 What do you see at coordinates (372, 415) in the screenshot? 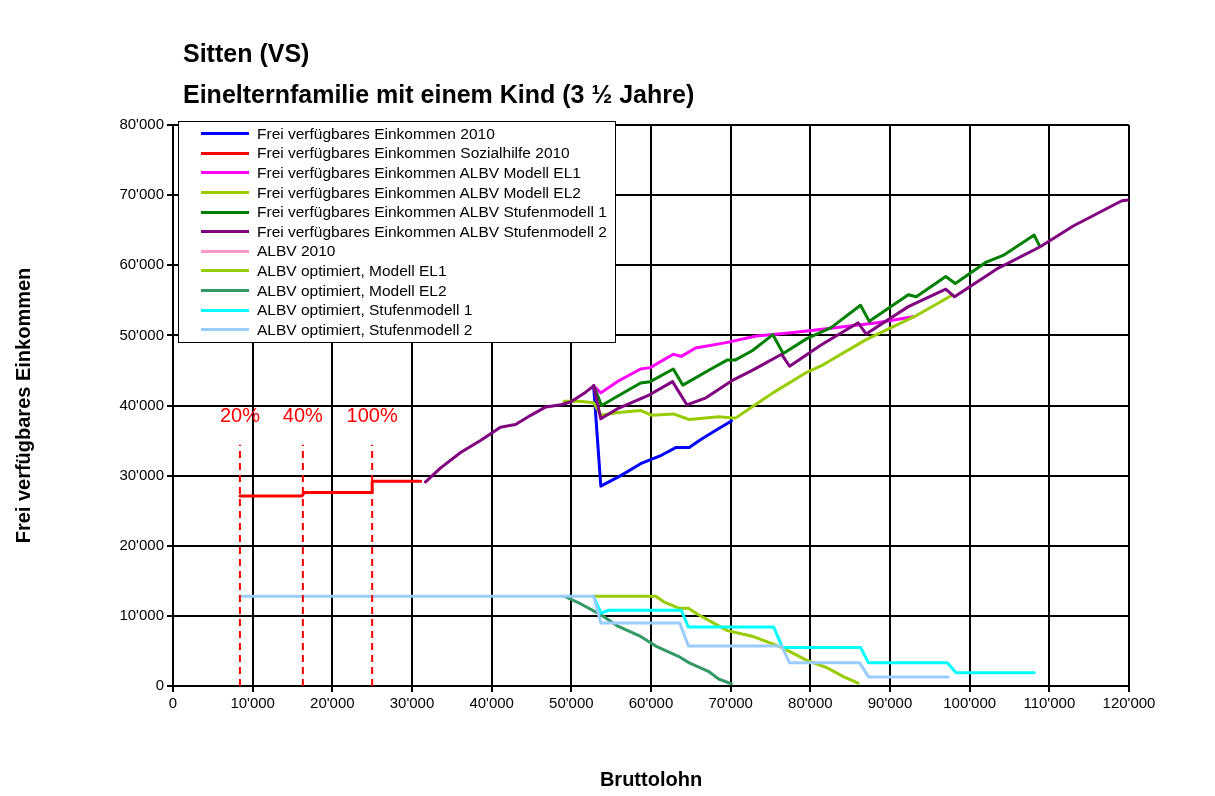
I see `annotation: 100%` at bounding box center [372, 415].